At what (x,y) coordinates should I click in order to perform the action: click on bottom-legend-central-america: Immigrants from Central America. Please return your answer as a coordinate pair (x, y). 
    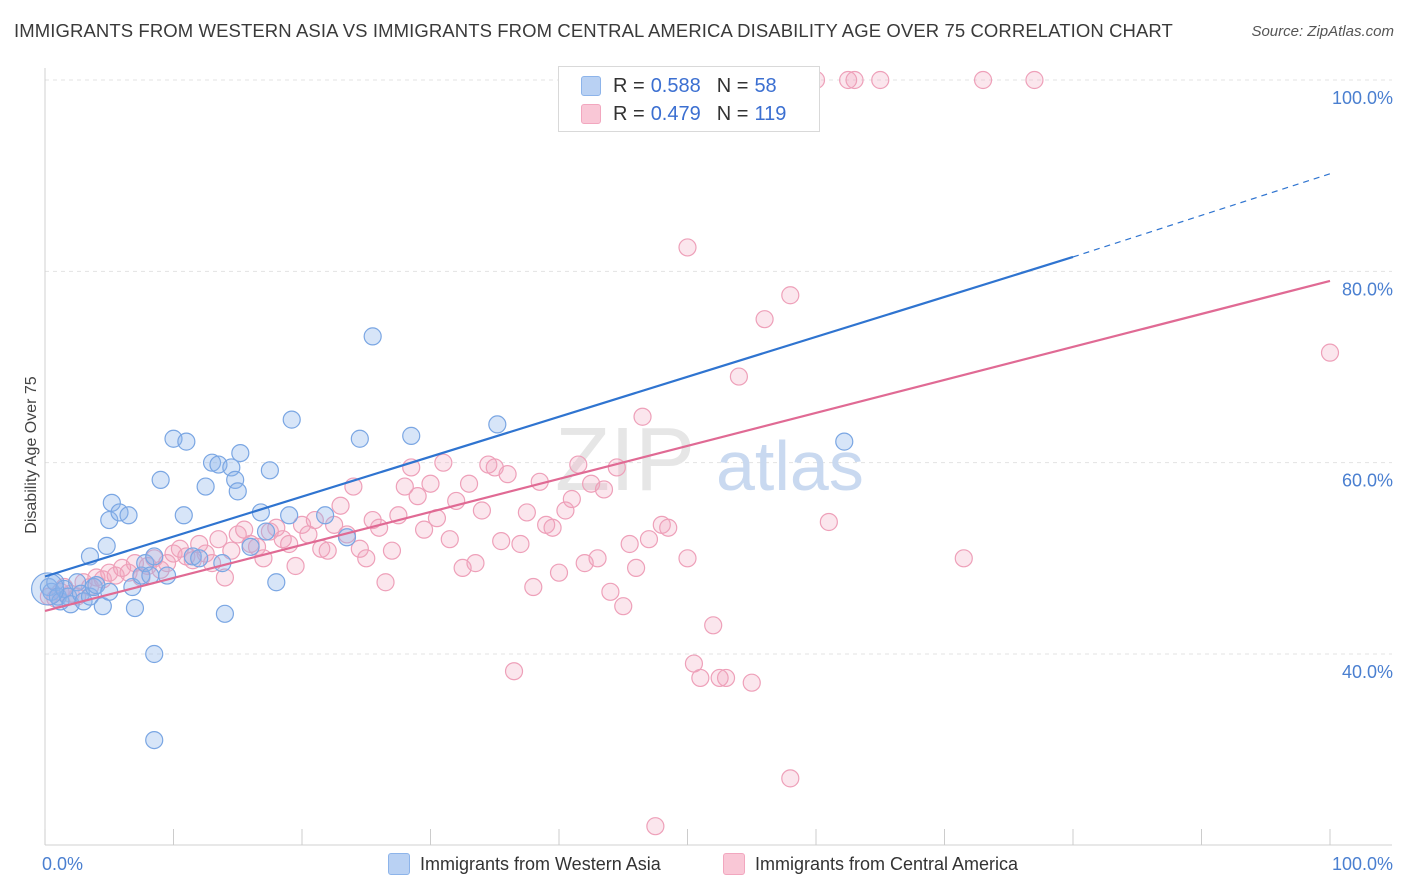
    Looking at the image, I should click on (870, 864).